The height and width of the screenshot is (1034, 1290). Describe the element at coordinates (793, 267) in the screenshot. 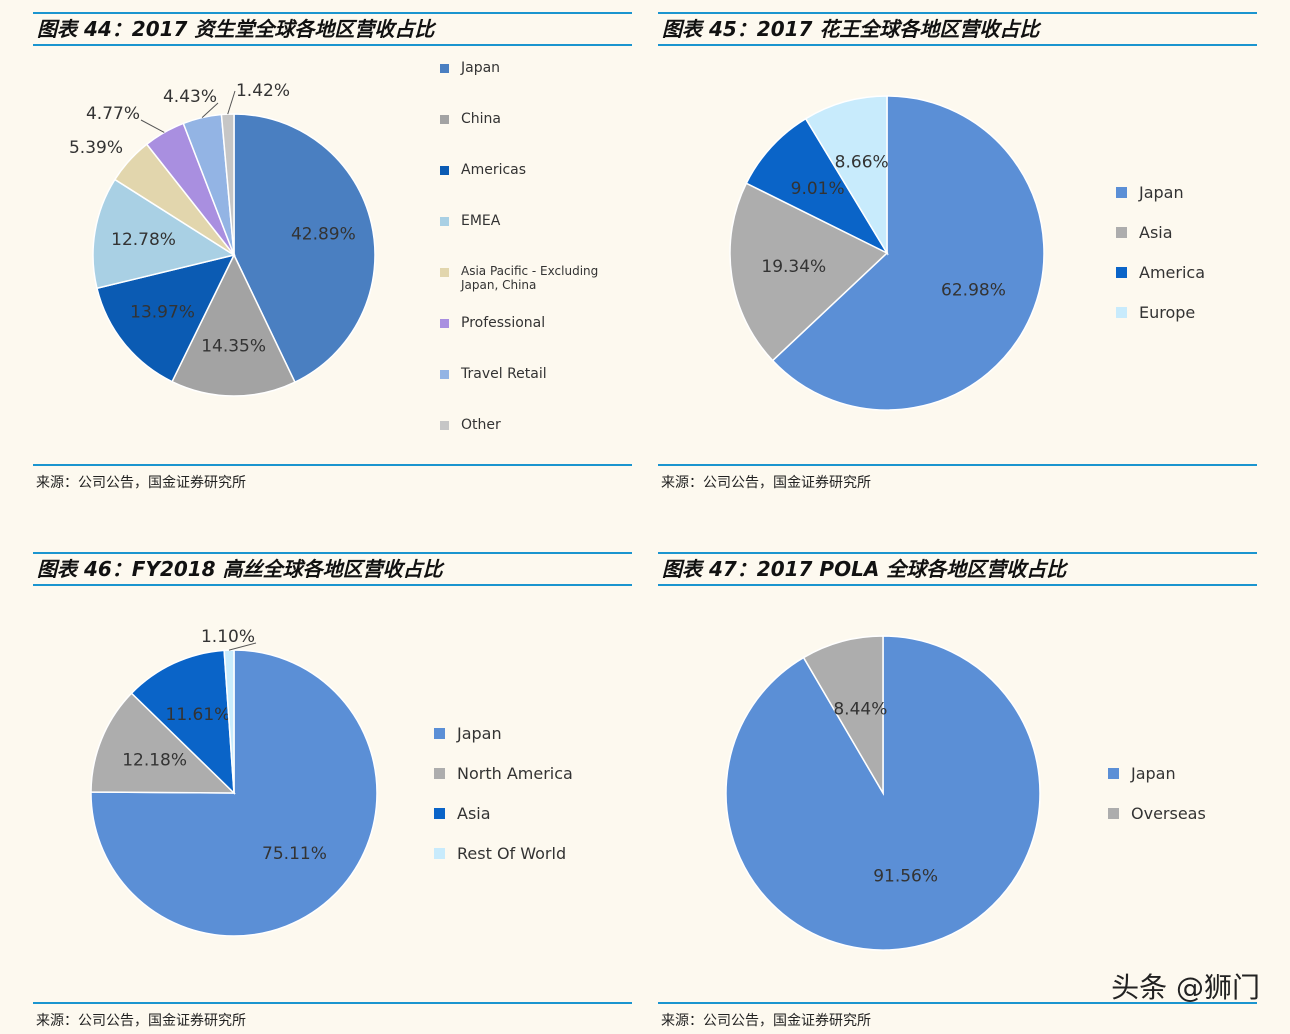

I see `chart-45-data-label-1: 19.34%` at that location.